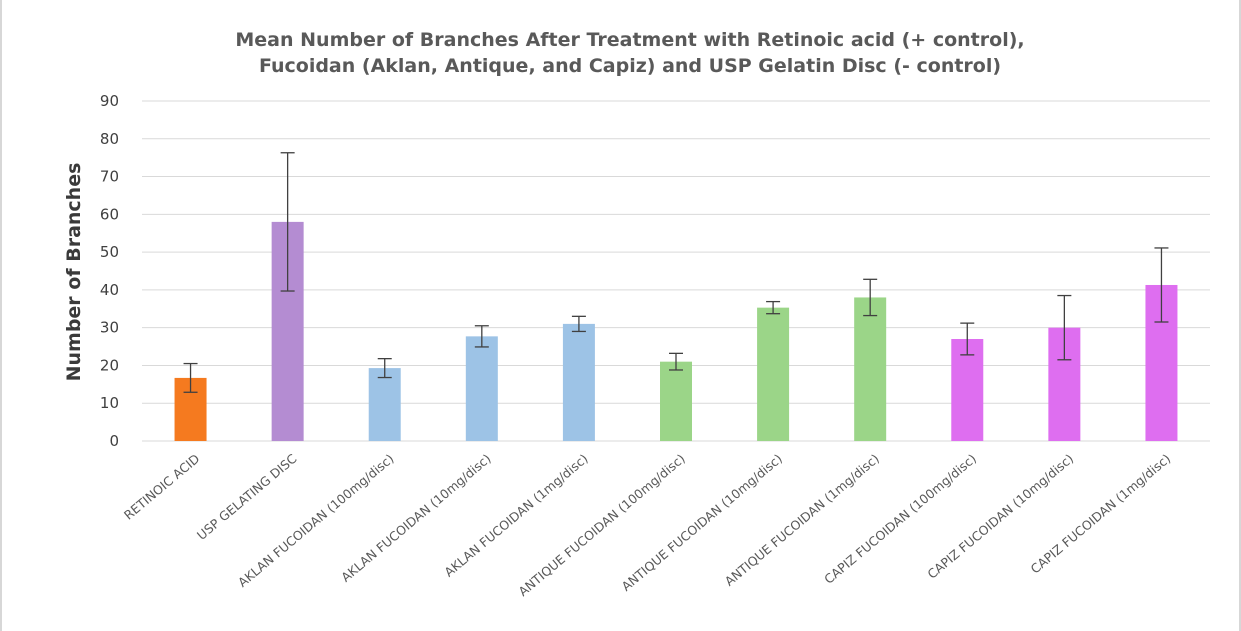 The height and width of the screenshot is (631, 1241). Describe the element at coordinates (109, 101) in the screenshot. I see `y-tick-label: 90` at that location.